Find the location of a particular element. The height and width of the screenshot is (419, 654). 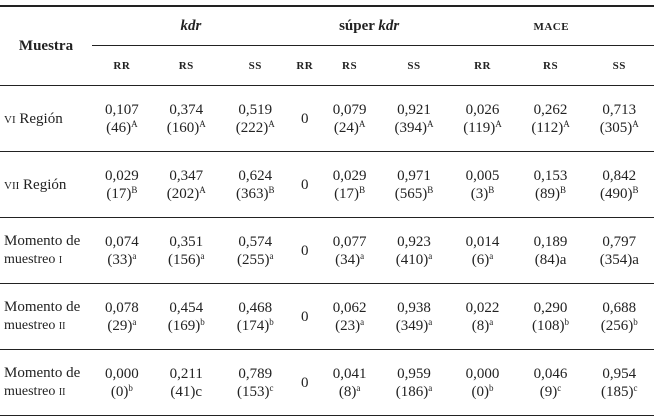

table-cell: 0,062 (23)a is located at coordinates (349, 316).